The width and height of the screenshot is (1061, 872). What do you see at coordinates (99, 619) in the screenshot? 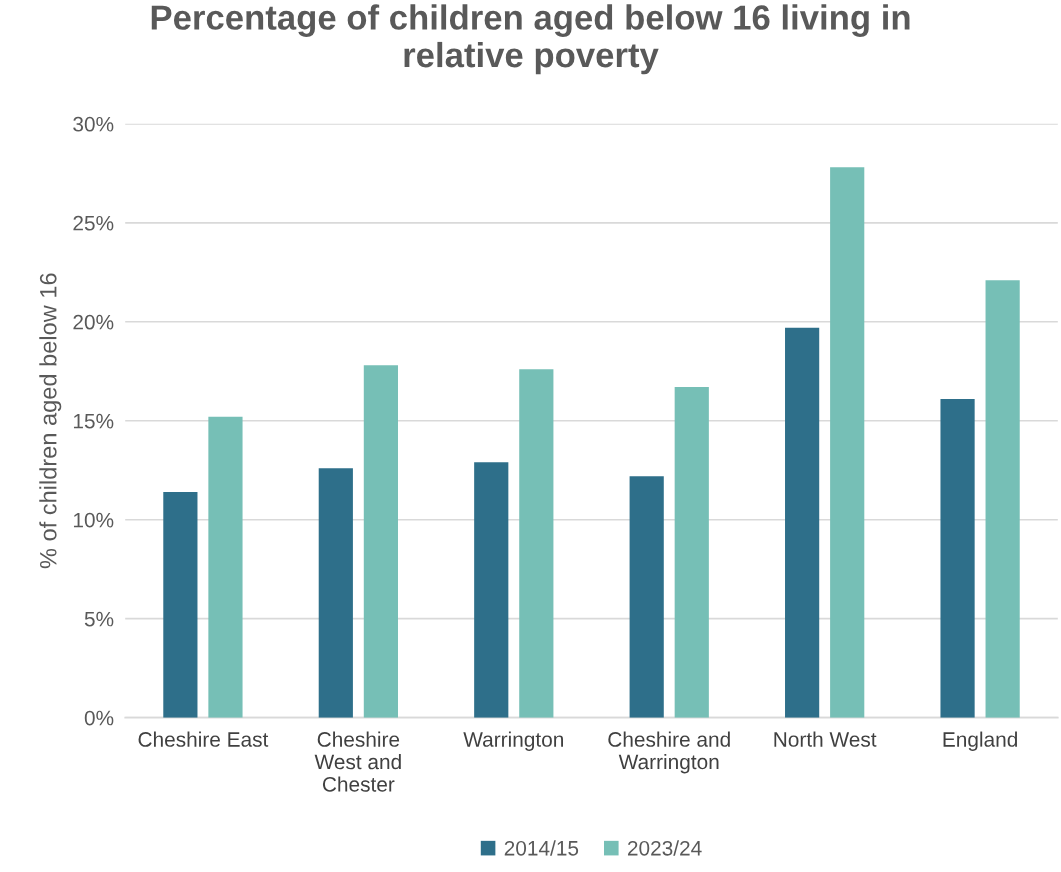
I see `y-tick-label: 5%` at bounding box center [99, 619].